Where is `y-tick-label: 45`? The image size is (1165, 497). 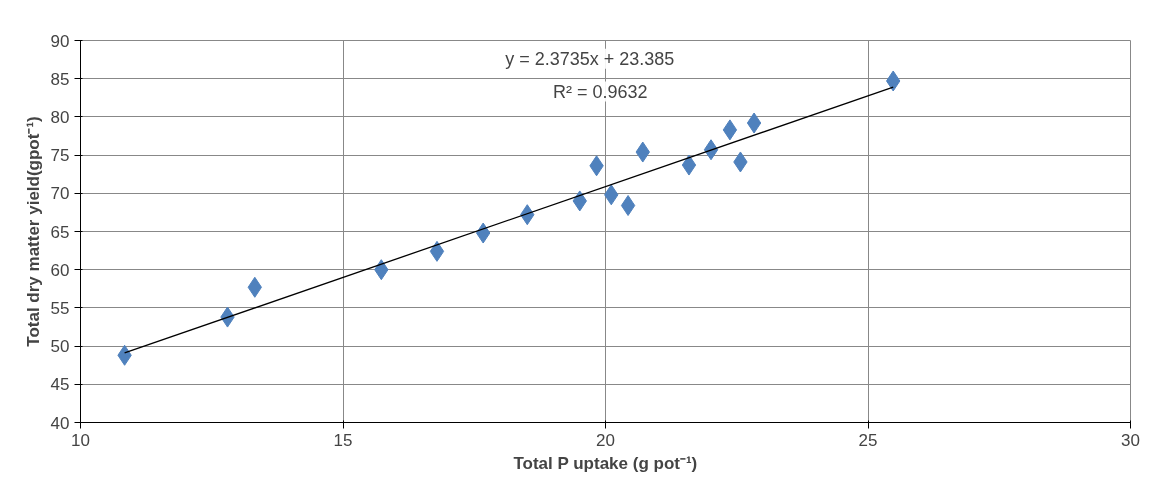 y-tick-label: 45 is located at coordinates (60, 385).